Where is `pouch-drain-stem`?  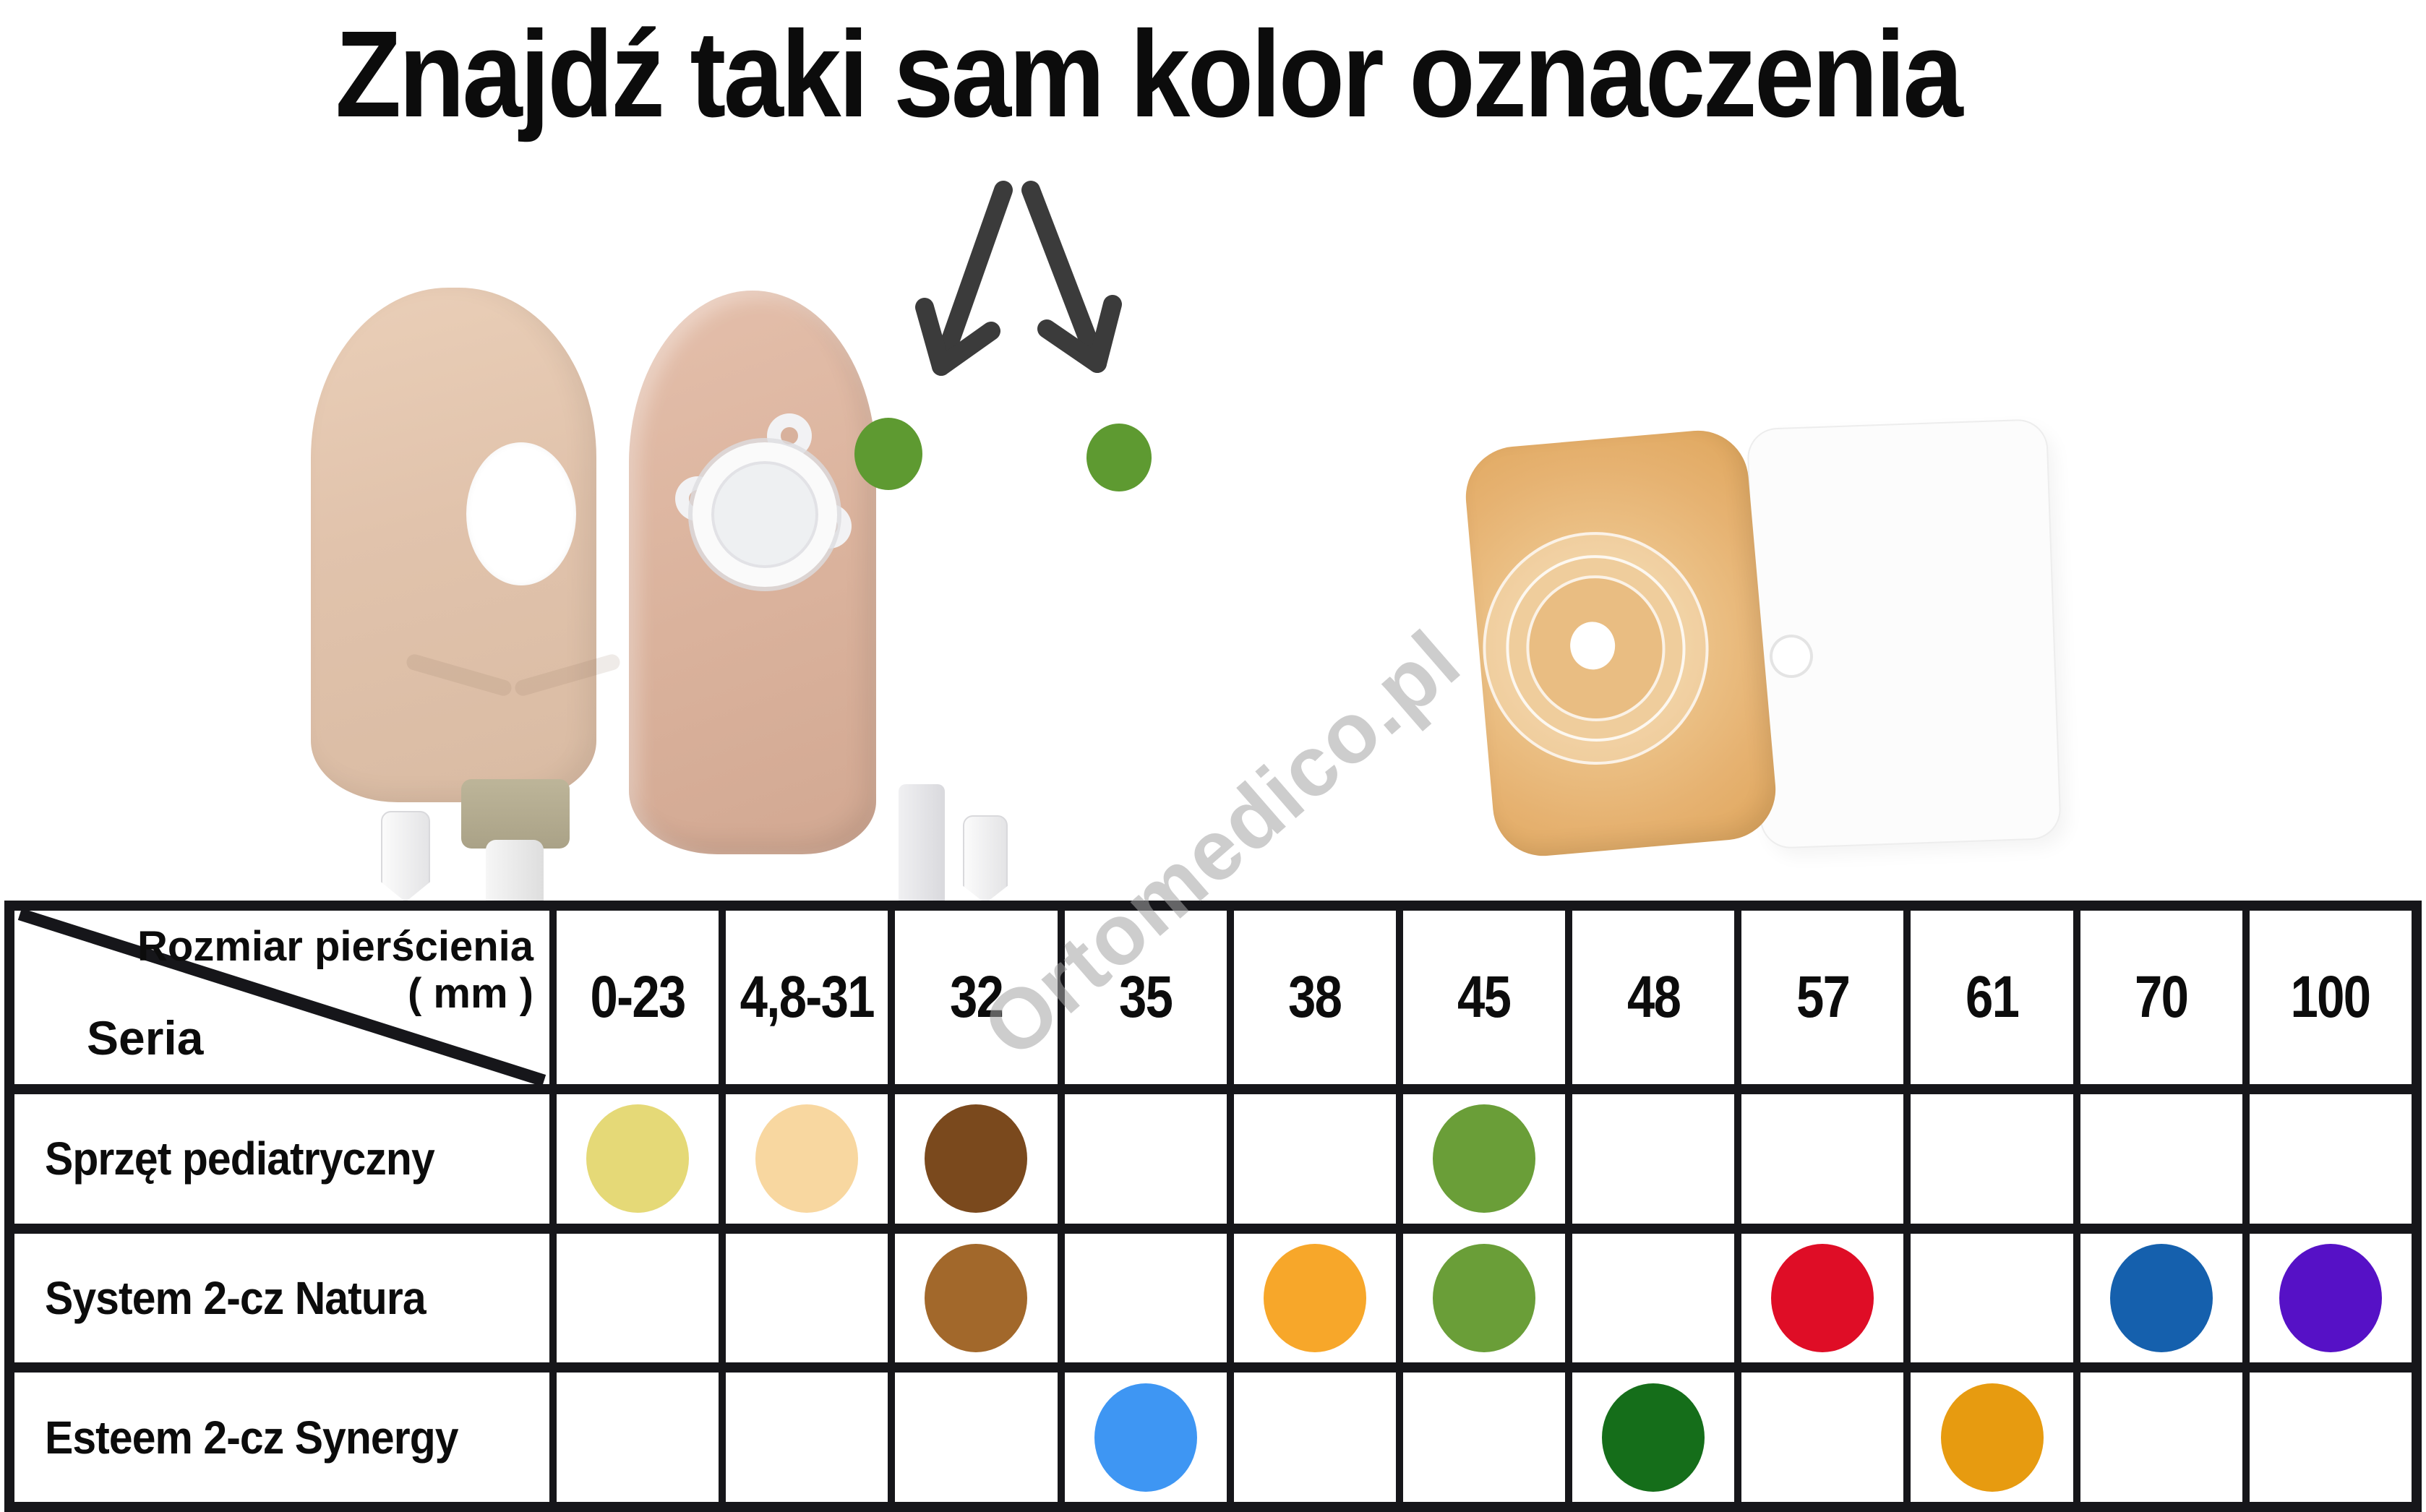 pouch-drain-stem is located at coordinates (922, 852).